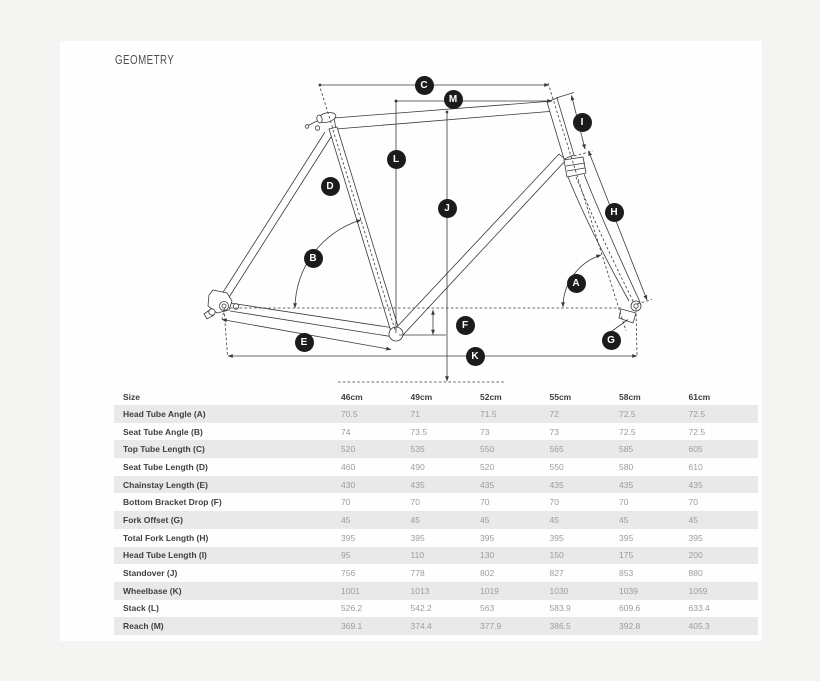 The height and width of the screenshot is (681, 820). Describe the element at coordinates (436, 538) in the screenshot. I see `table-row: Total Fork Length (H) 395 395 395 395 395 395` at that location.